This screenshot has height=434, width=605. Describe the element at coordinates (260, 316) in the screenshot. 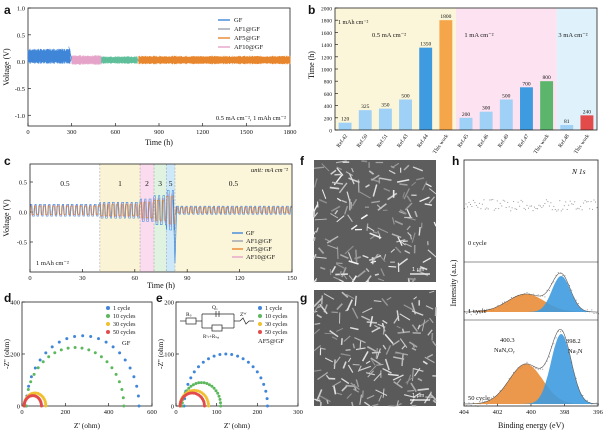

I see `legend-marker` at that location.